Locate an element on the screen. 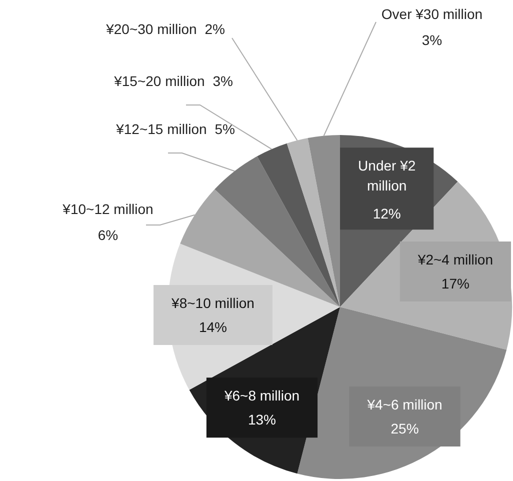  data-label: 13% is located at coordinates (262, 419).